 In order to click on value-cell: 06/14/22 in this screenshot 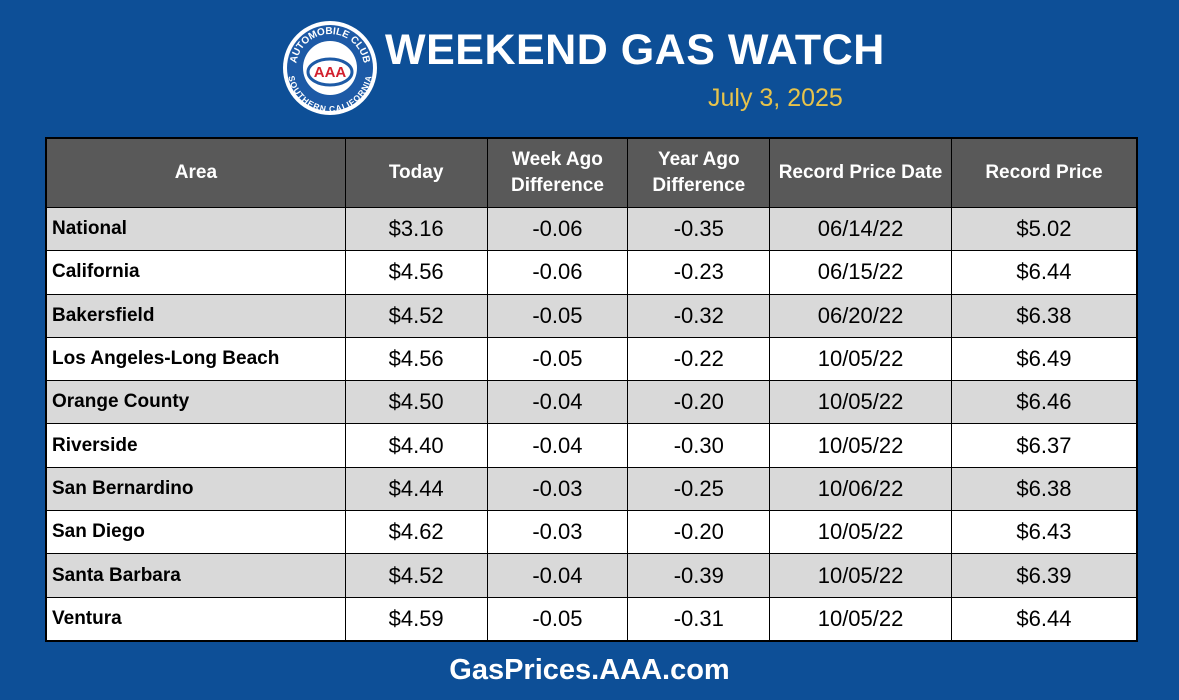, I will do `click(860, 229)`.